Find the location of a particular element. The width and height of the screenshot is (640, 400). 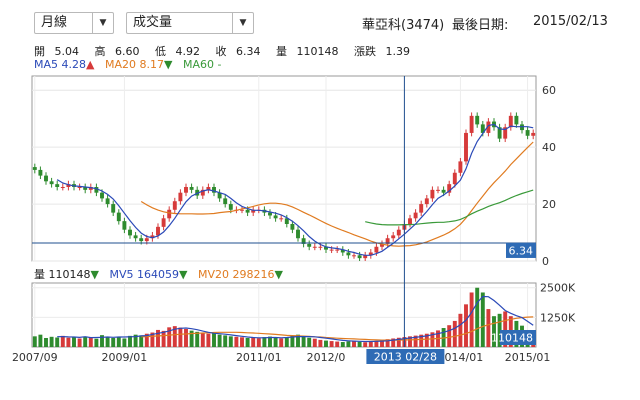

quote-change: 漲跌 1.39 is located at coordinates (382, 51).